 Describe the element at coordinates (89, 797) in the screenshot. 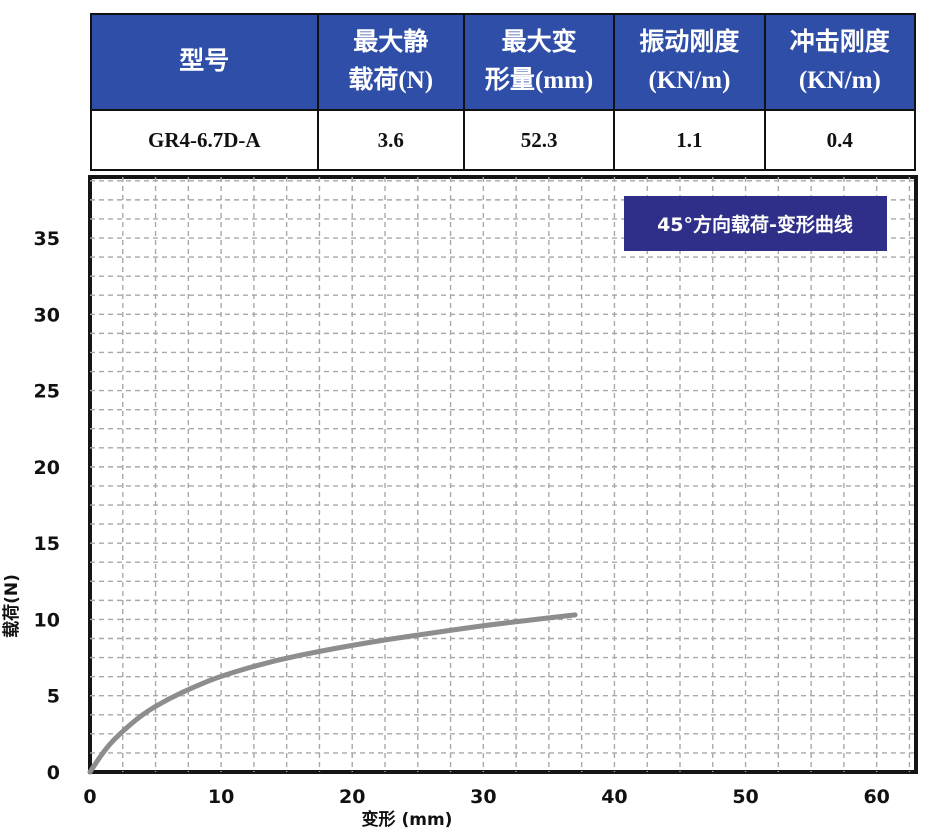

I see `x-tick-label: 0` at that location.